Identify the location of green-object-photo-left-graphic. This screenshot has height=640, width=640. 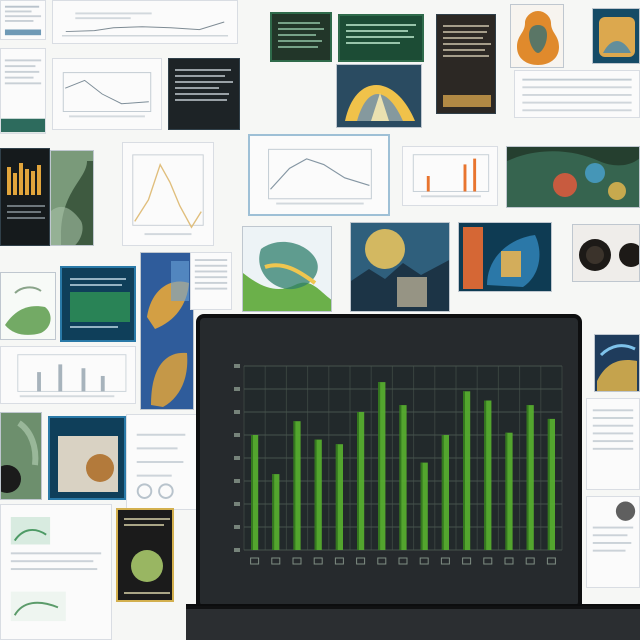
(72, 198).